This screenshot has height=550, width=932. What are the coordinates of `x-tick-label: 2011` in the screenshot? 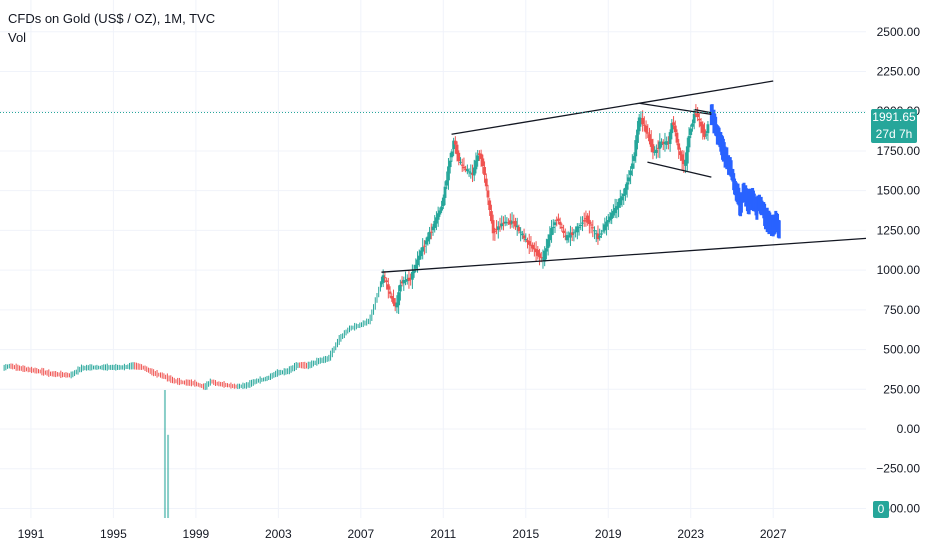 It's located at (443, 534).